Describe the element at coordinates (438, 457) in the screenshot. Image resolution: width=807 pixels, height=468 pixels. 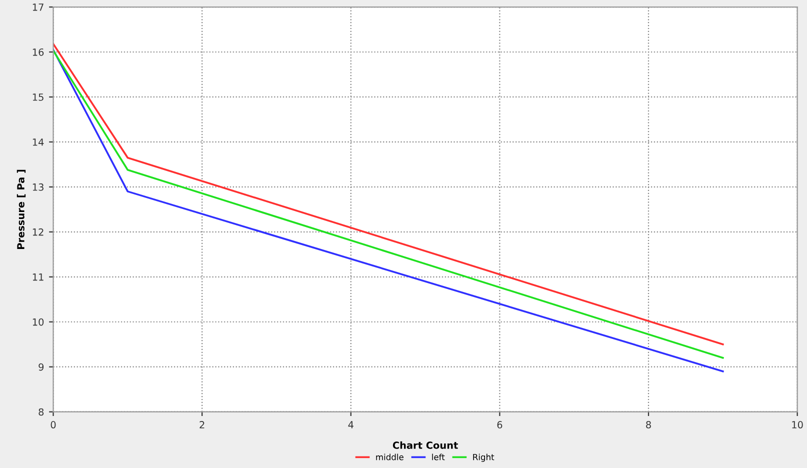
I see `legend-label: left` at that location.